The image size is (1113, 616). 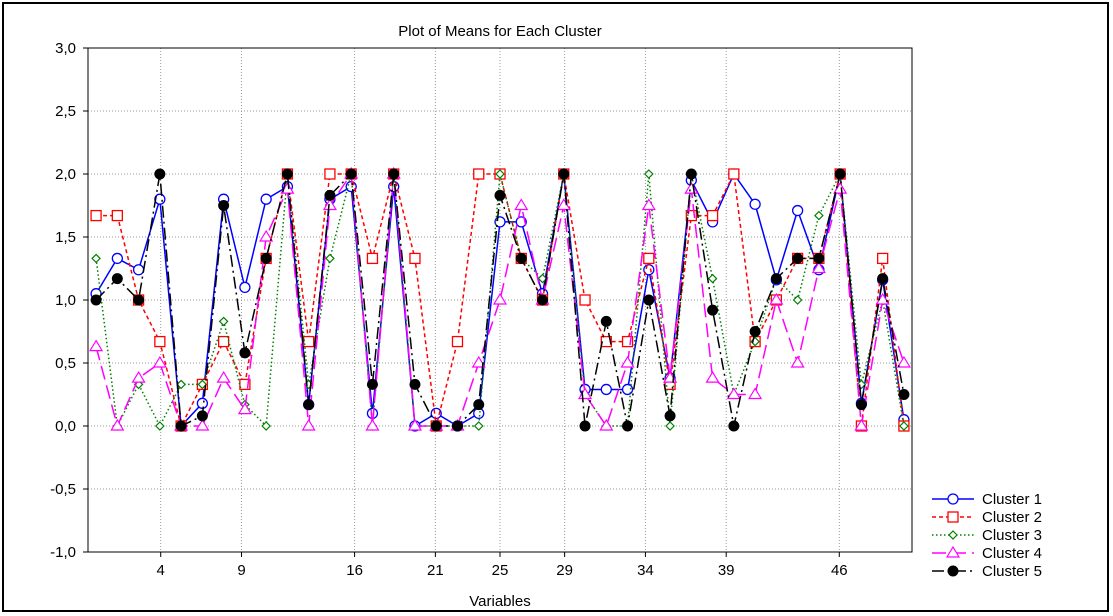 What do you see at coordinates (63, 489) in the screenshot?
I see `y-tick-label: -0,5` at bounding box center [63, 489].